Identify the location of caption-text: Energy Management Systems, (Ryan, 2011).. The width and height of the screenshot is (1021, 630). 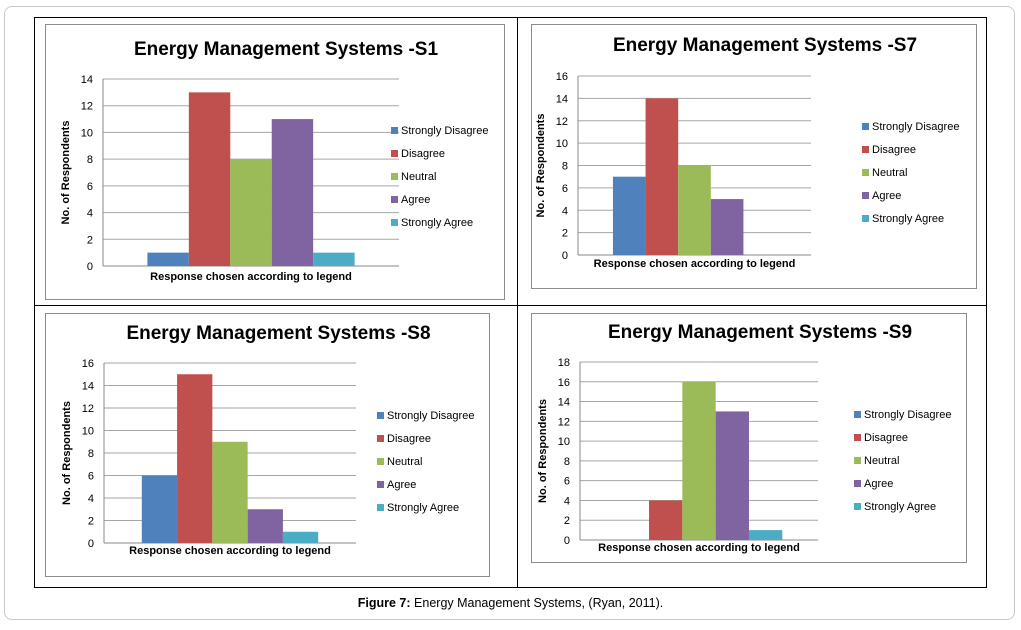
(537, 603).